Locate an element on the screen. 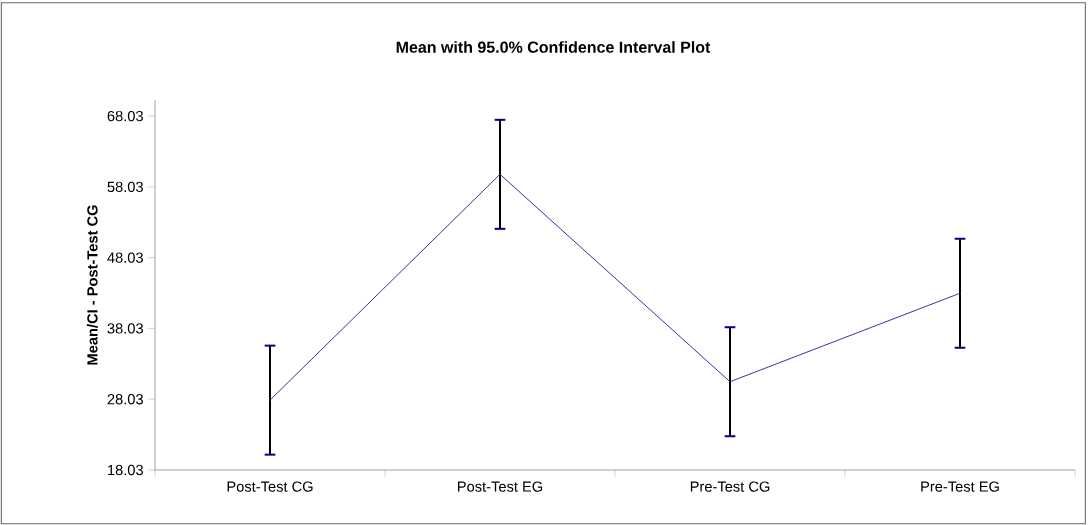 The height and width of the screenshot is (525, 1088). y-axis-title: Mean/CI - Post-Test CG is located at coordinates (92, 285).